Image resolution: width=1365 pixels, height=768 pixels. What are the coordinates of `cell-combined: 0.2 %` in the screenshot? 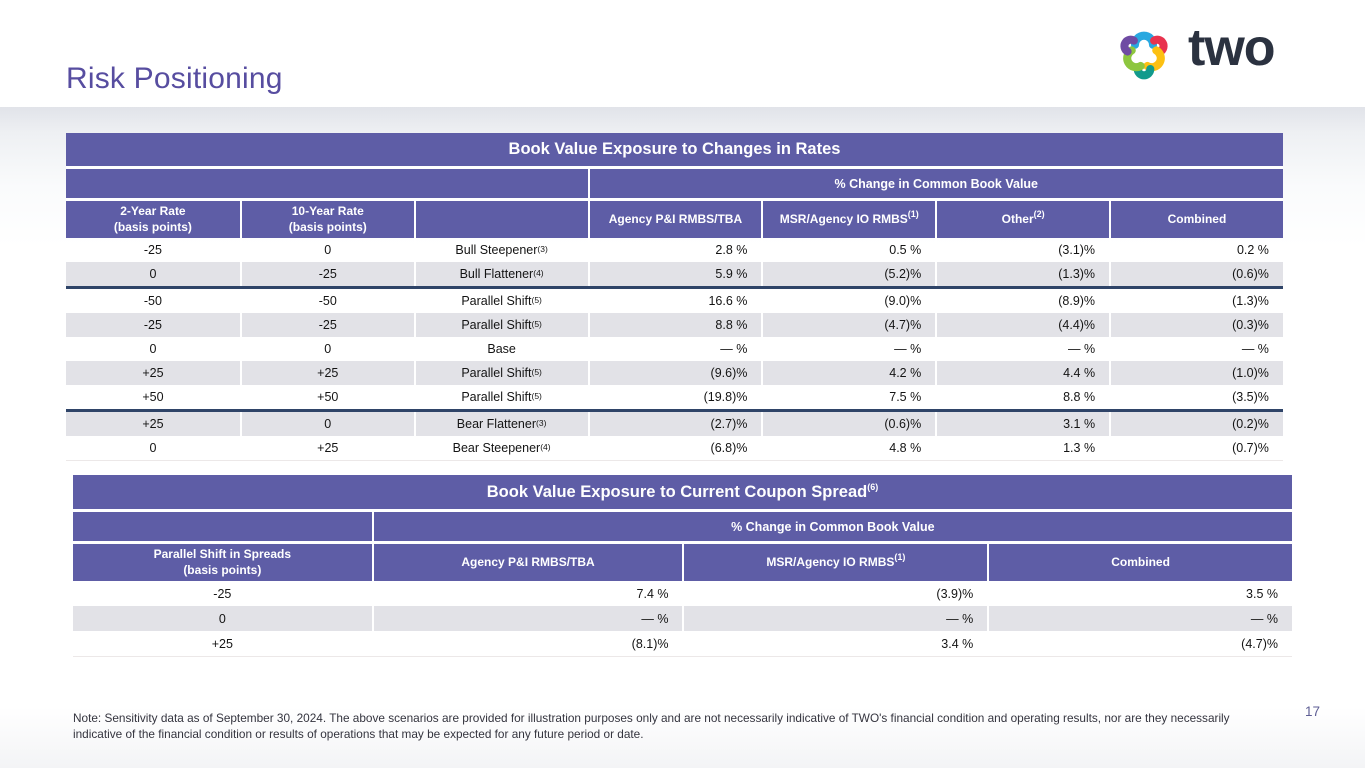 It's located at (1196, 250).